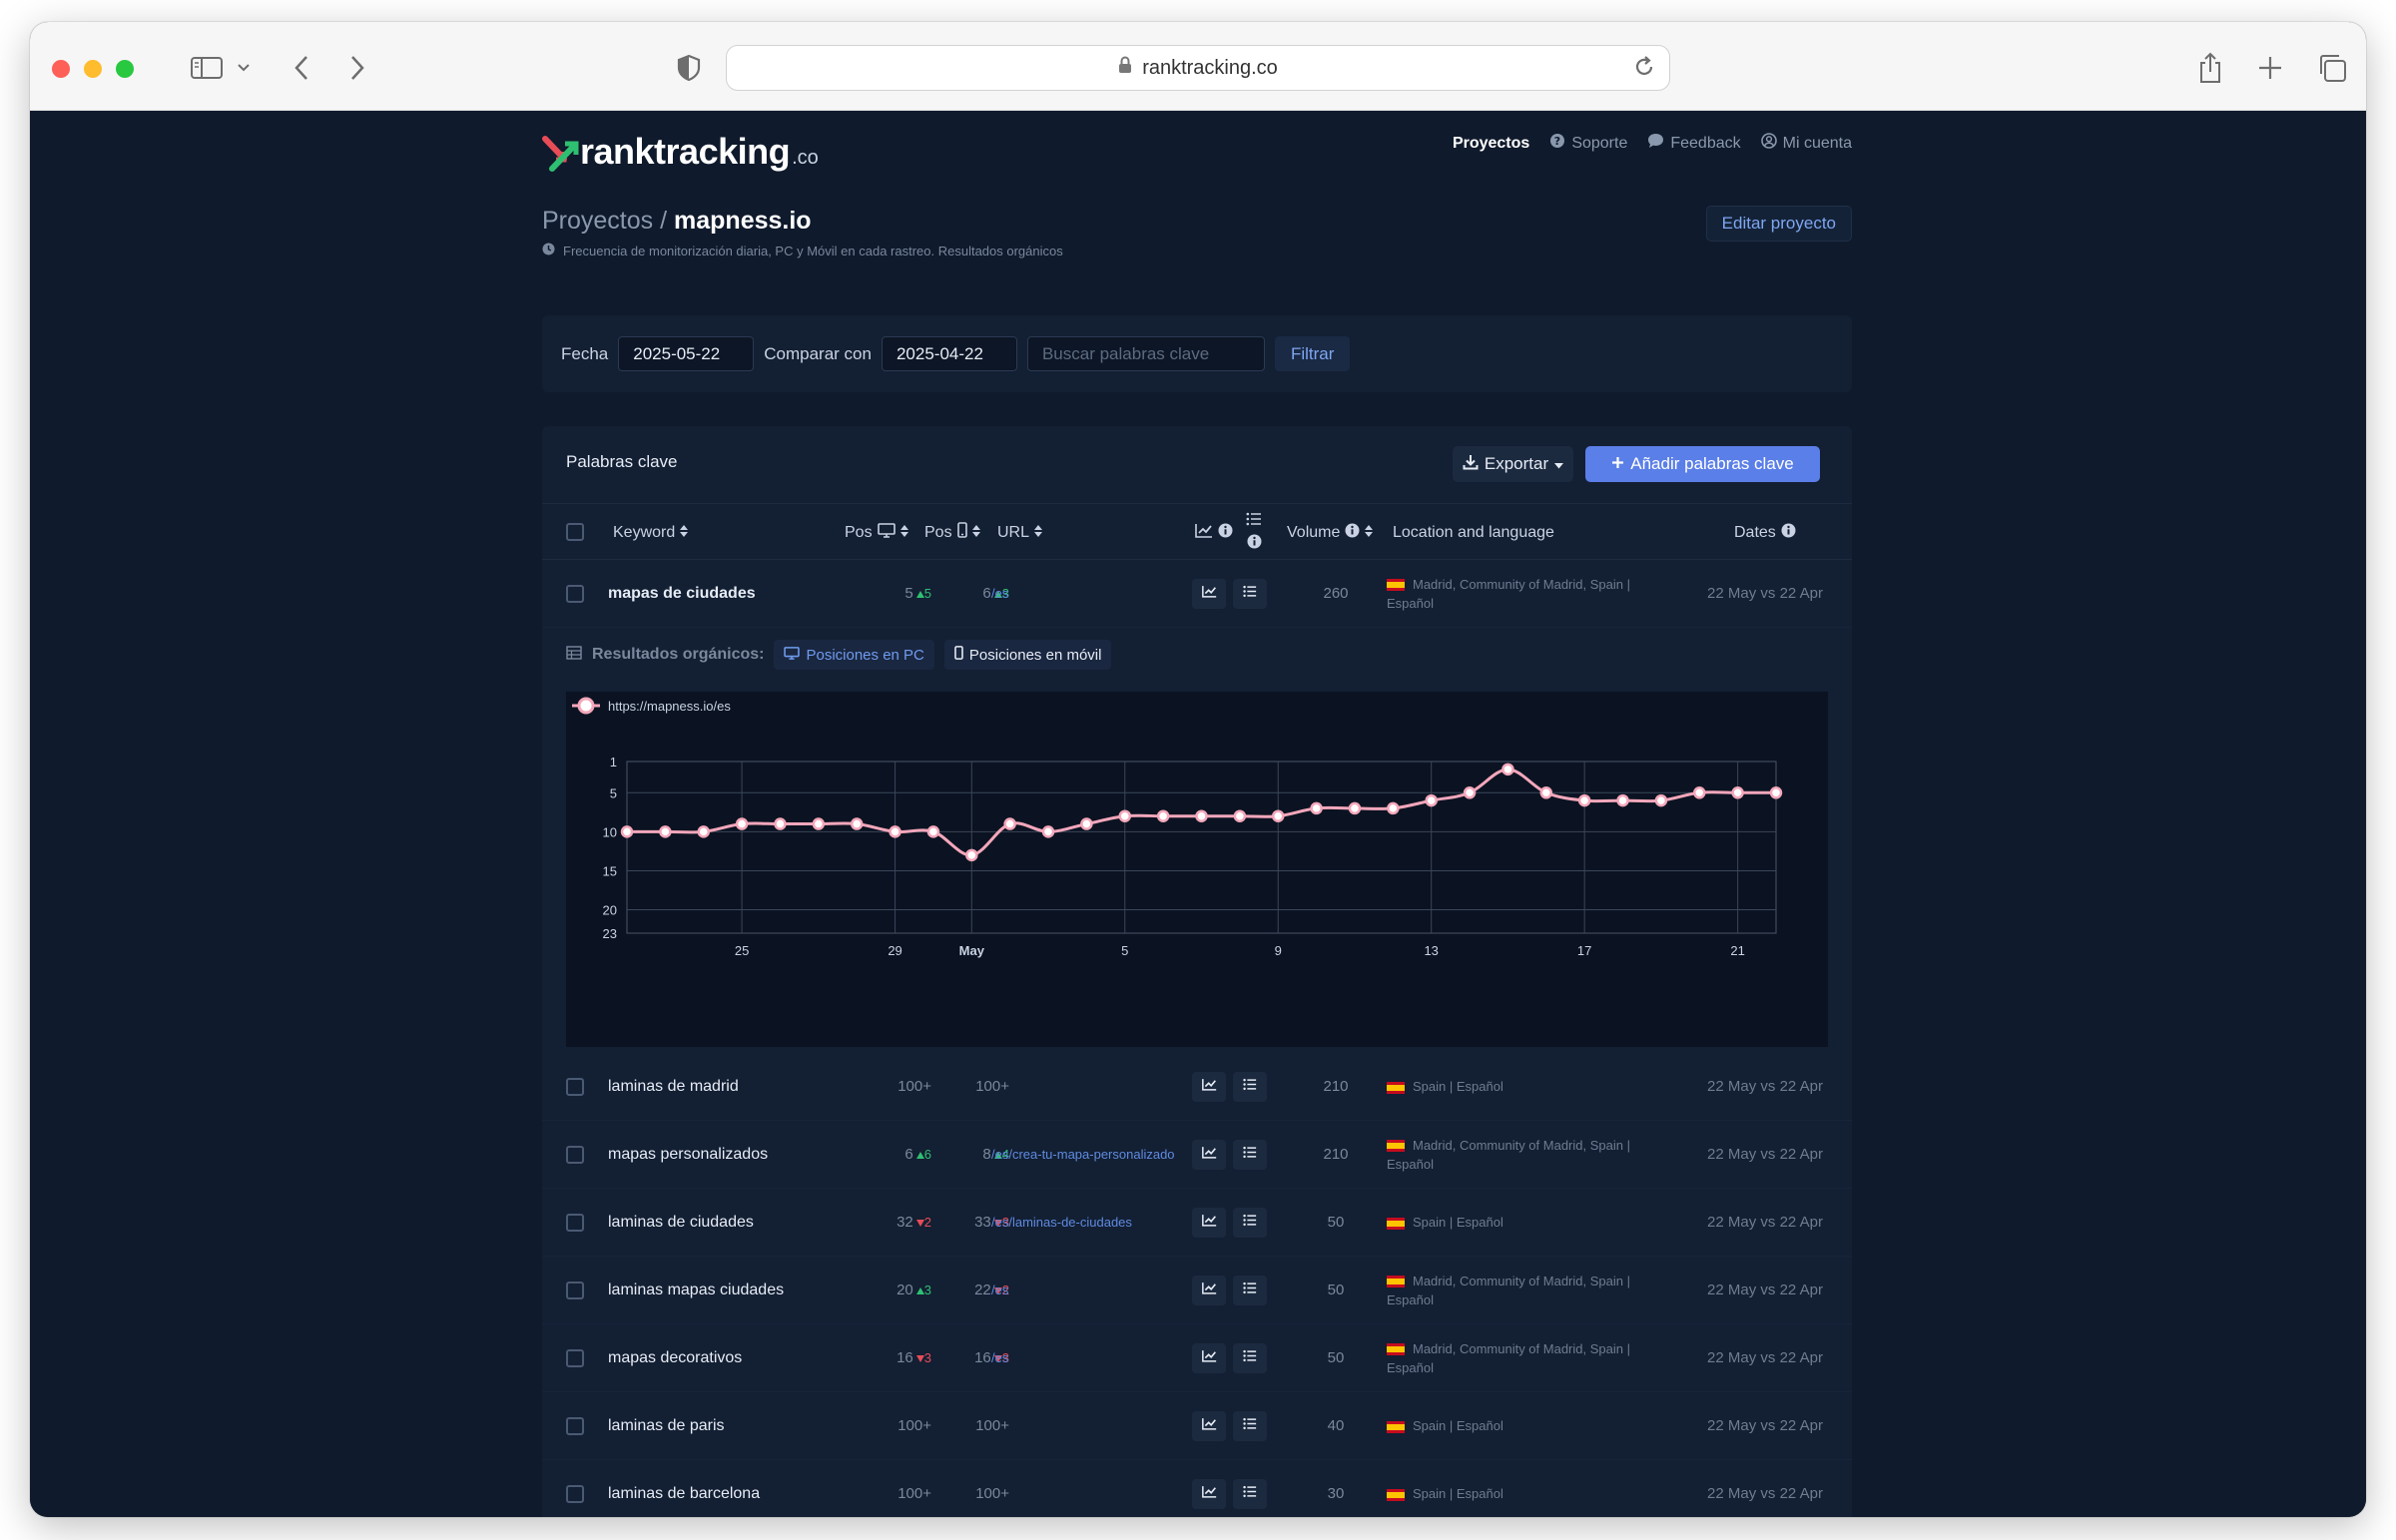 This screenshot has height=1540, width=2396. I want to click on col-dates: Dates, so click(1765, 532).